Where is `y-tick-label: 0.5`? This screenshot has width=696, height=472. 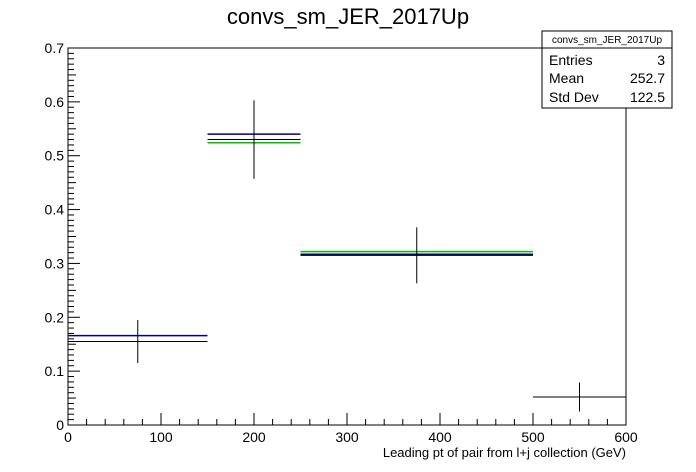 y-tick-label: 0.5 is located at coordinates (55, 156).